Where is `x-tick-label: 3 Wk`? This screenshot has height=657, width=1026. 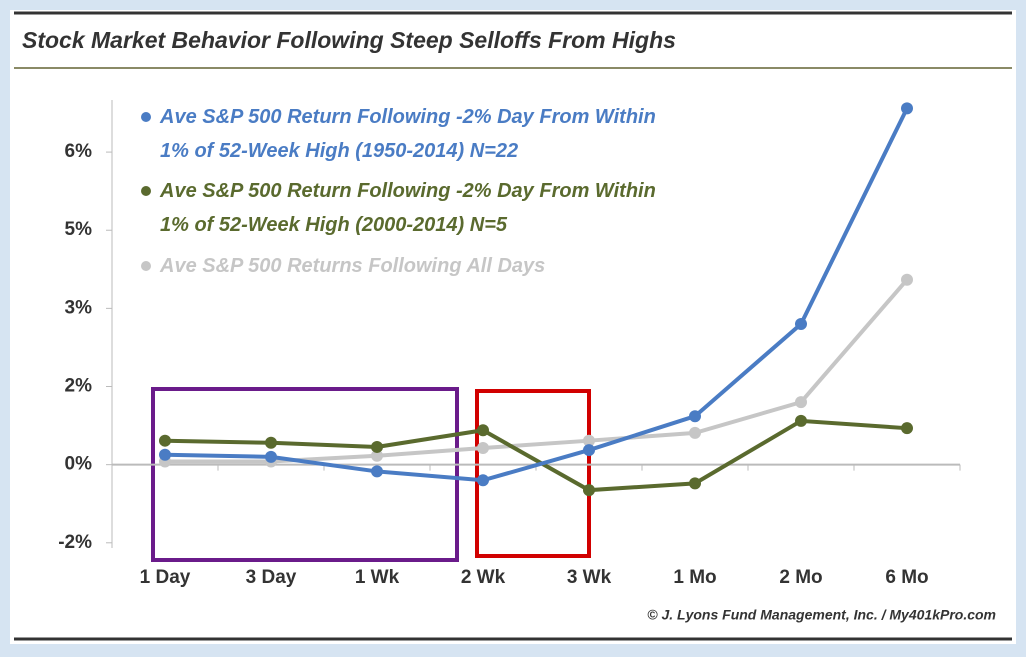
x-tick-label: 3 Wk is located at coordinates (589, 577).